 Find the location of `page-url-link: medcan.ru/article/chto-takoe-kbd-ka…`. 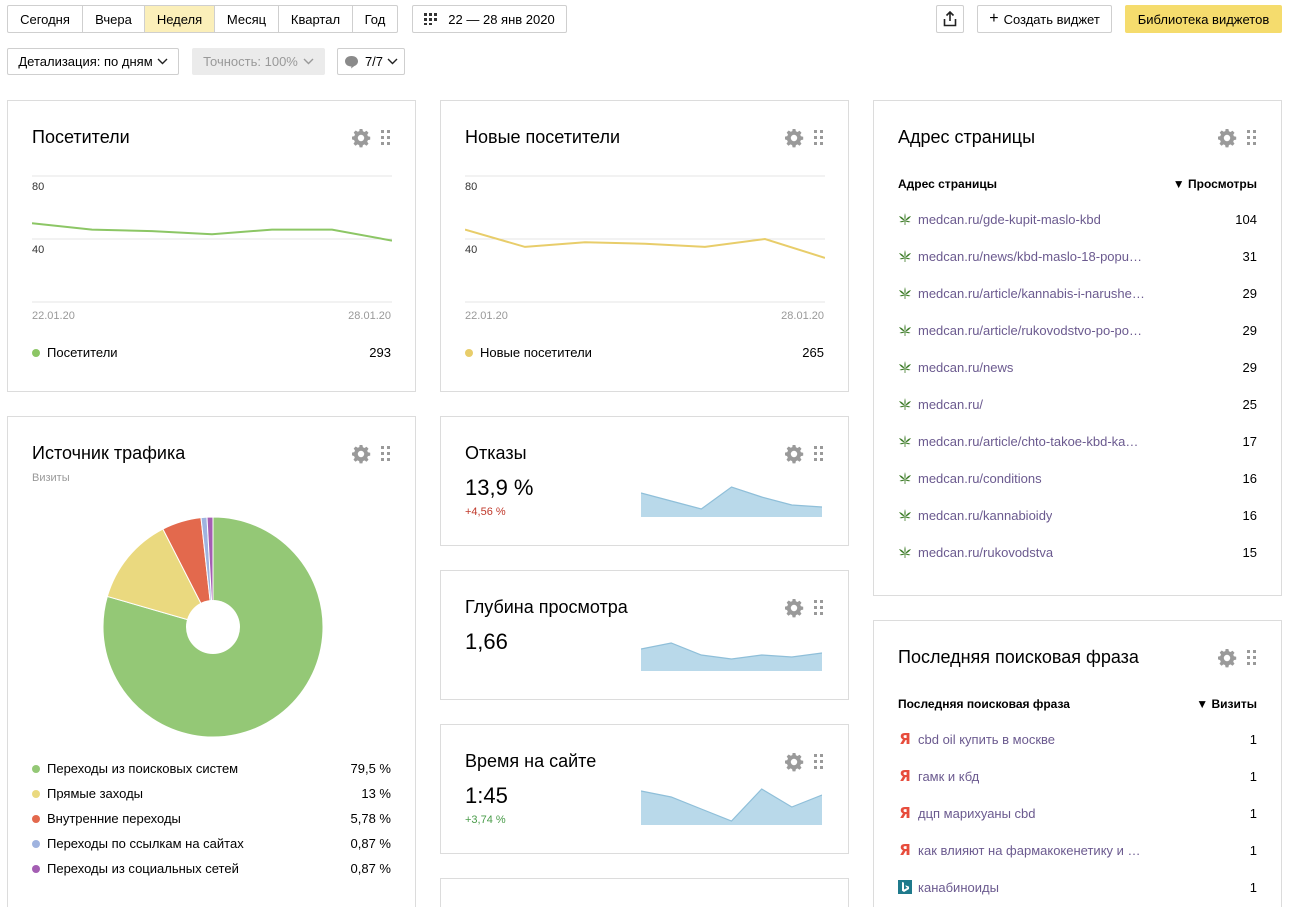

page-url-link: medcan.ru/article/chto-takoe-kbd-ka… is located at coordinates (1028, 441).